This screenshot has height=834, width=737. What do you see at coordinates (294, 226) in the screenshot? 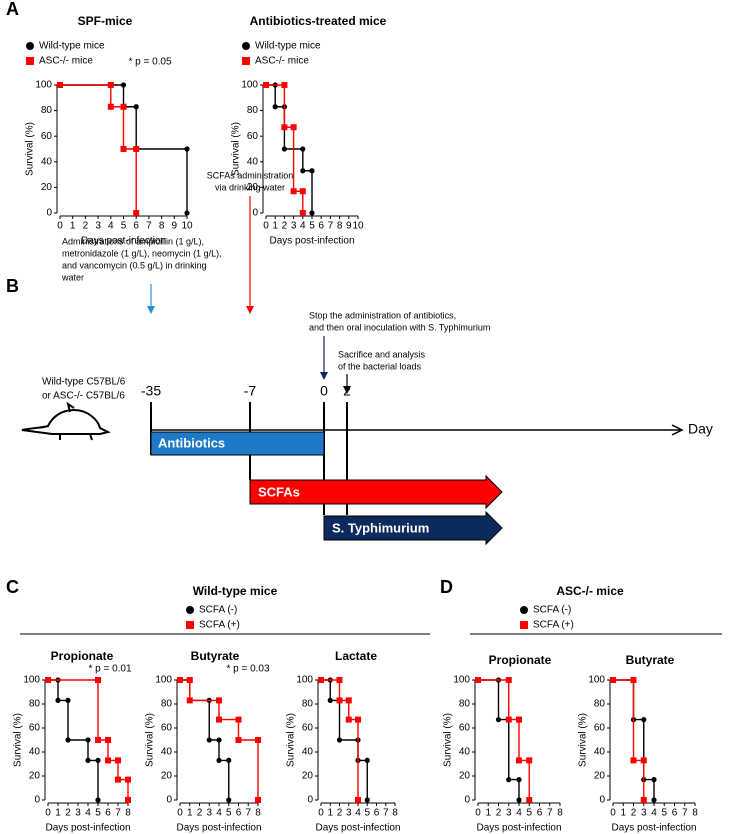
I see `x-tick-label: 3` at bounding box center [294, 226].